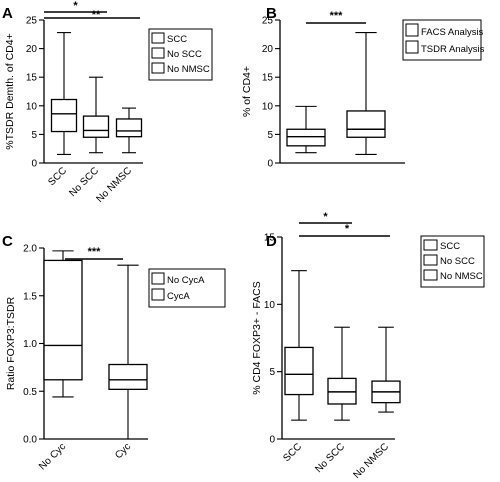 This screenshot has height=482, width=500. What do you see at coordinates (52, 456) in the screenshot?
I see `panel-c-category-label: No Cyc` at bounding box center [52, 456].